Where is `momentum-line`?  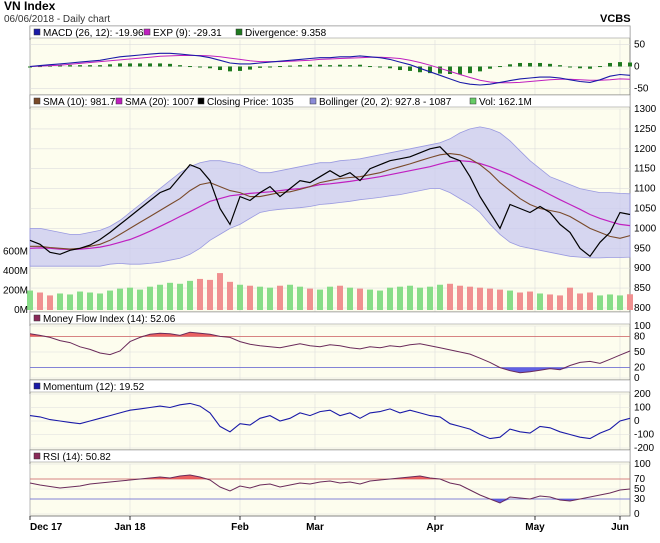
momentum-line is located at coordinates (330, 421).